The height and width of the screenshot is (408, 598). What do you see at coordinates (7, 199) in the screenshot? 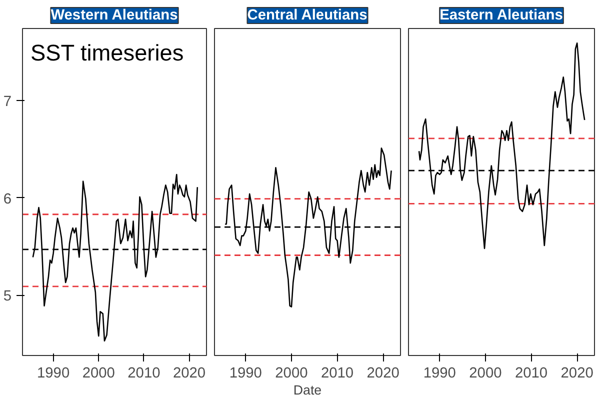
I see `y-tick-label: 6` at bounding box center [7, 199].